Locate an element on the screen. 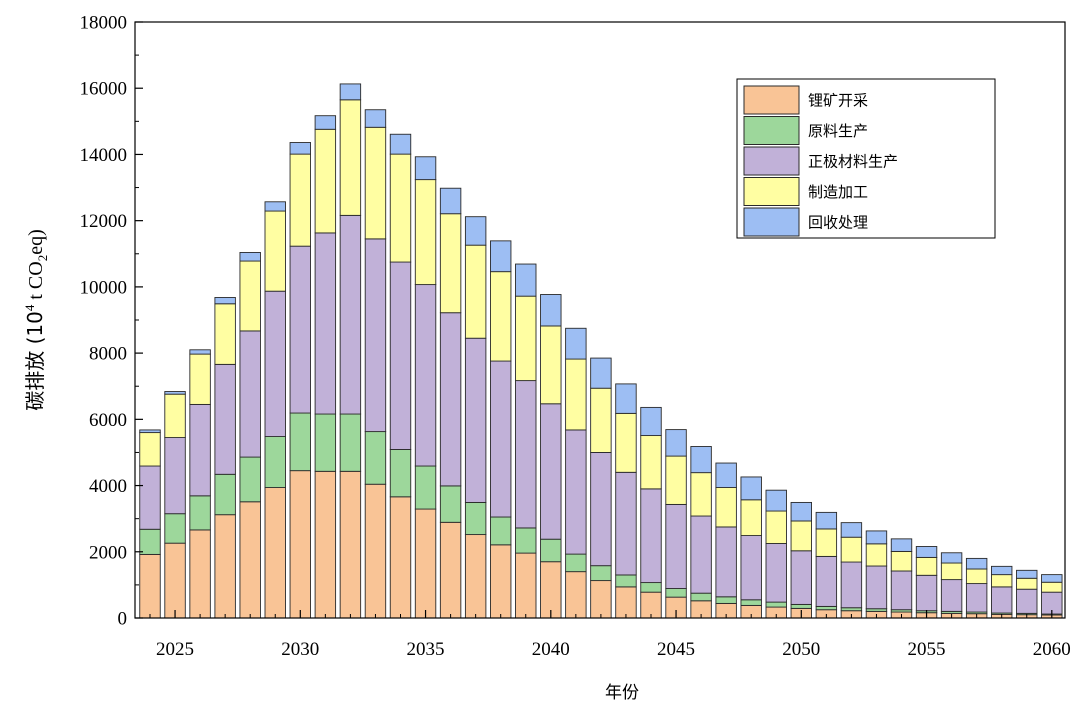 Image resolution: width=1080 pixels, height=714 pixels. x-axis-title: 年份 is located at coordinates (622, 693).